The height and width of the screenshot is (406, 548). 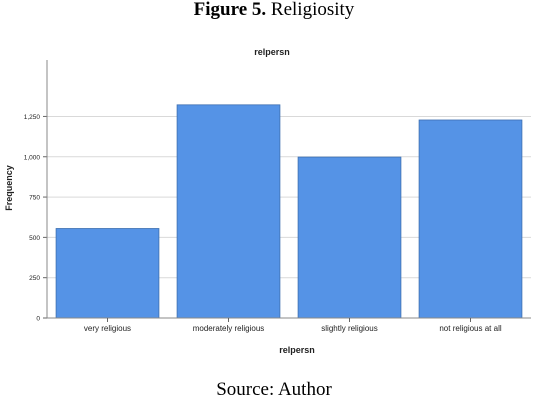 What do you see at coordinates (272, 52) in the screenshot?
I see `chart-title: relpersn` at bounding box center [272, 52].